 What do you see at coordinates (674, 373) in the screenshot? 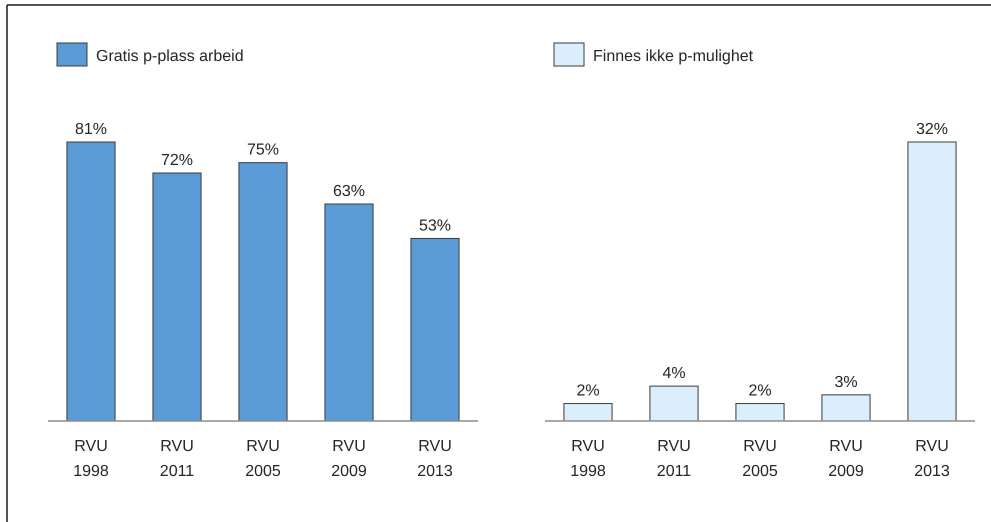
I see `data-label: 4%` at bounding box center [674, 373].